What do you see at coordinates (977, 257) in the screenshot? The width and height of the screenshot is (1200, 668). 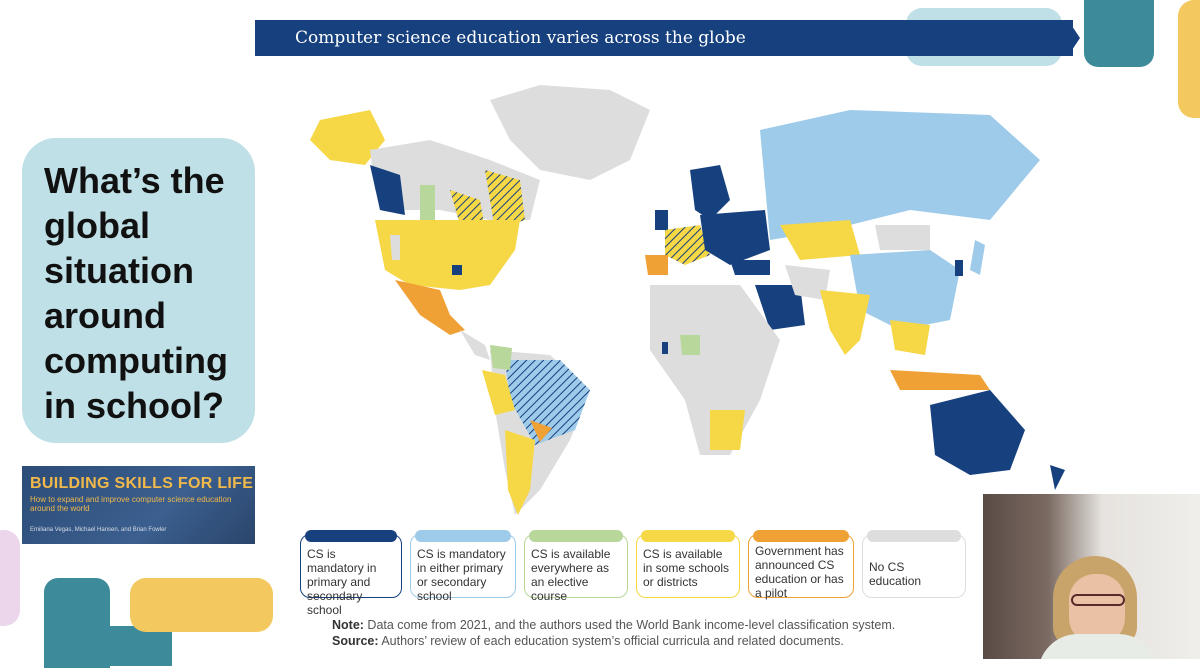 I see `region-japan` at bounding box center [977, 257].